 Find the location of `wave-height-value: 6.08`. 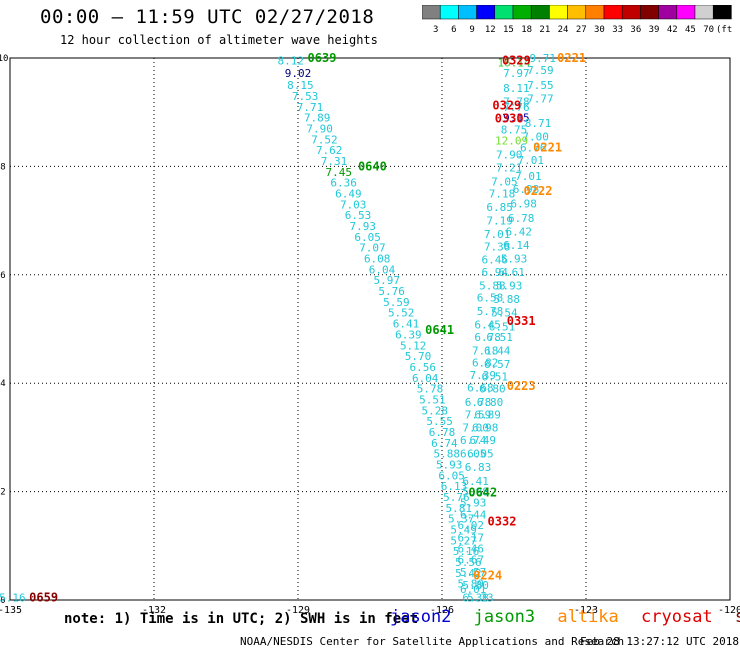

wave-height-value: 6.08 is located at coordinates (377, 259).